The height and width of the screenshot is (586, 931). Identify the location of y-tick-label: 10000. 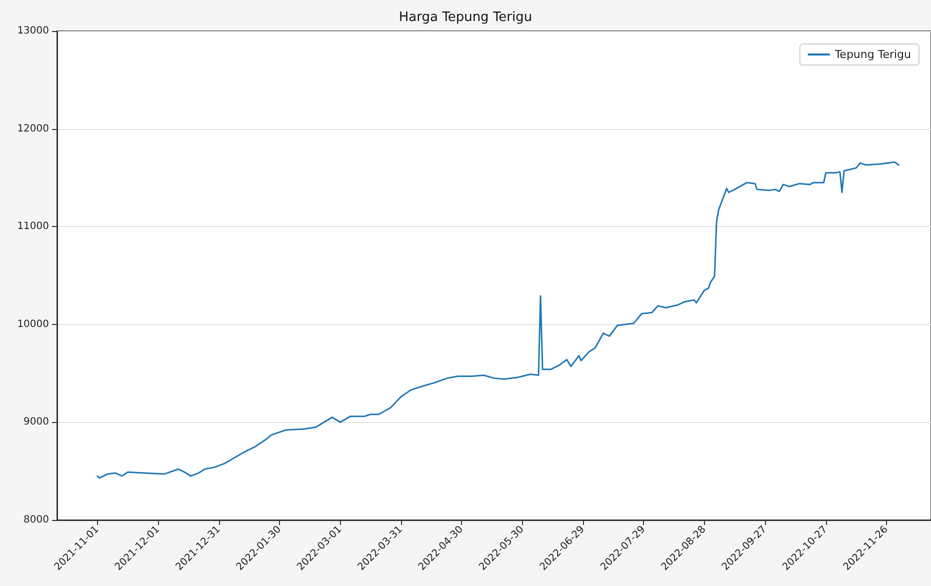
(33, 324).